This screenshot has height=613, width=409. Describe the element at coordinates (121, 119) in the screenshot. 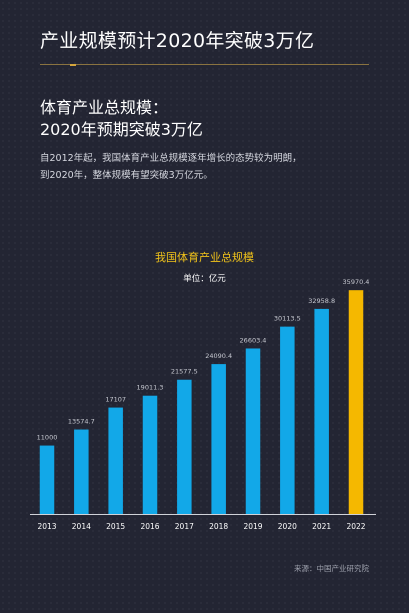

I see `section-heading: 体育产业总规模： 2020年预期突破3万亿` at that location.